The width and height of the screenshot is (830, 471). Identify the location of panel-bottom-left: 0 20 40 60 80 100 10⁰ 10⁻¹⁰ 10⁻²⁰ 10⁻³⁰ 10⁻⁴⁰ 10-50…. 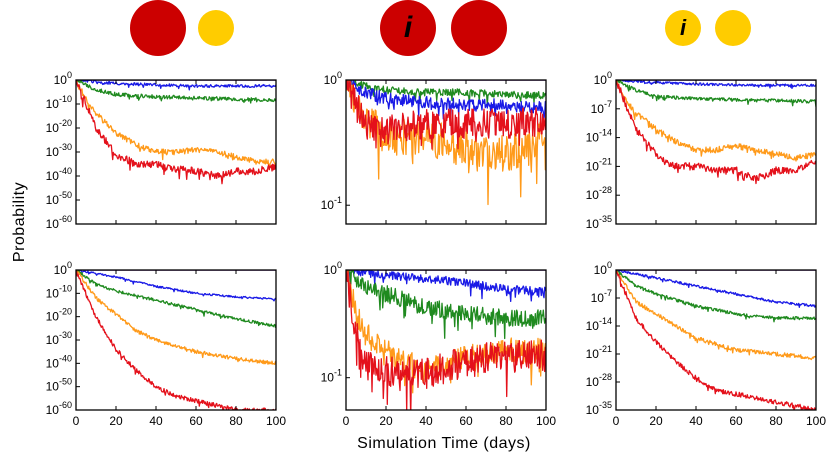
(166, 344).